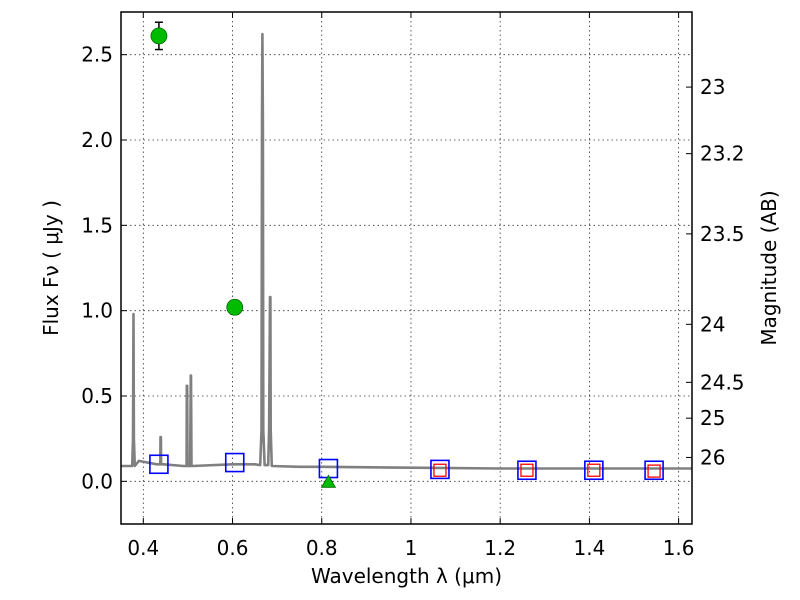  What do you see at coordinates (328, 481) in the screenshot?
I see `upper-limit-triangle` at bounding box center [328, 481].